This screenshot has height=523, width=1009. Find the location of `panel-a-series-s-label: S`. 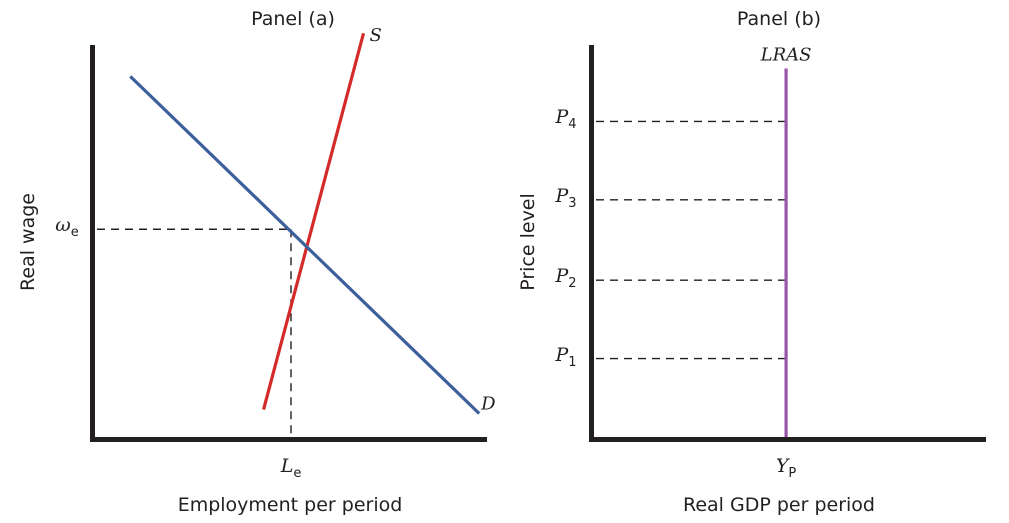

panel-a-series-s-label: S is located at coordinates (376, 35).